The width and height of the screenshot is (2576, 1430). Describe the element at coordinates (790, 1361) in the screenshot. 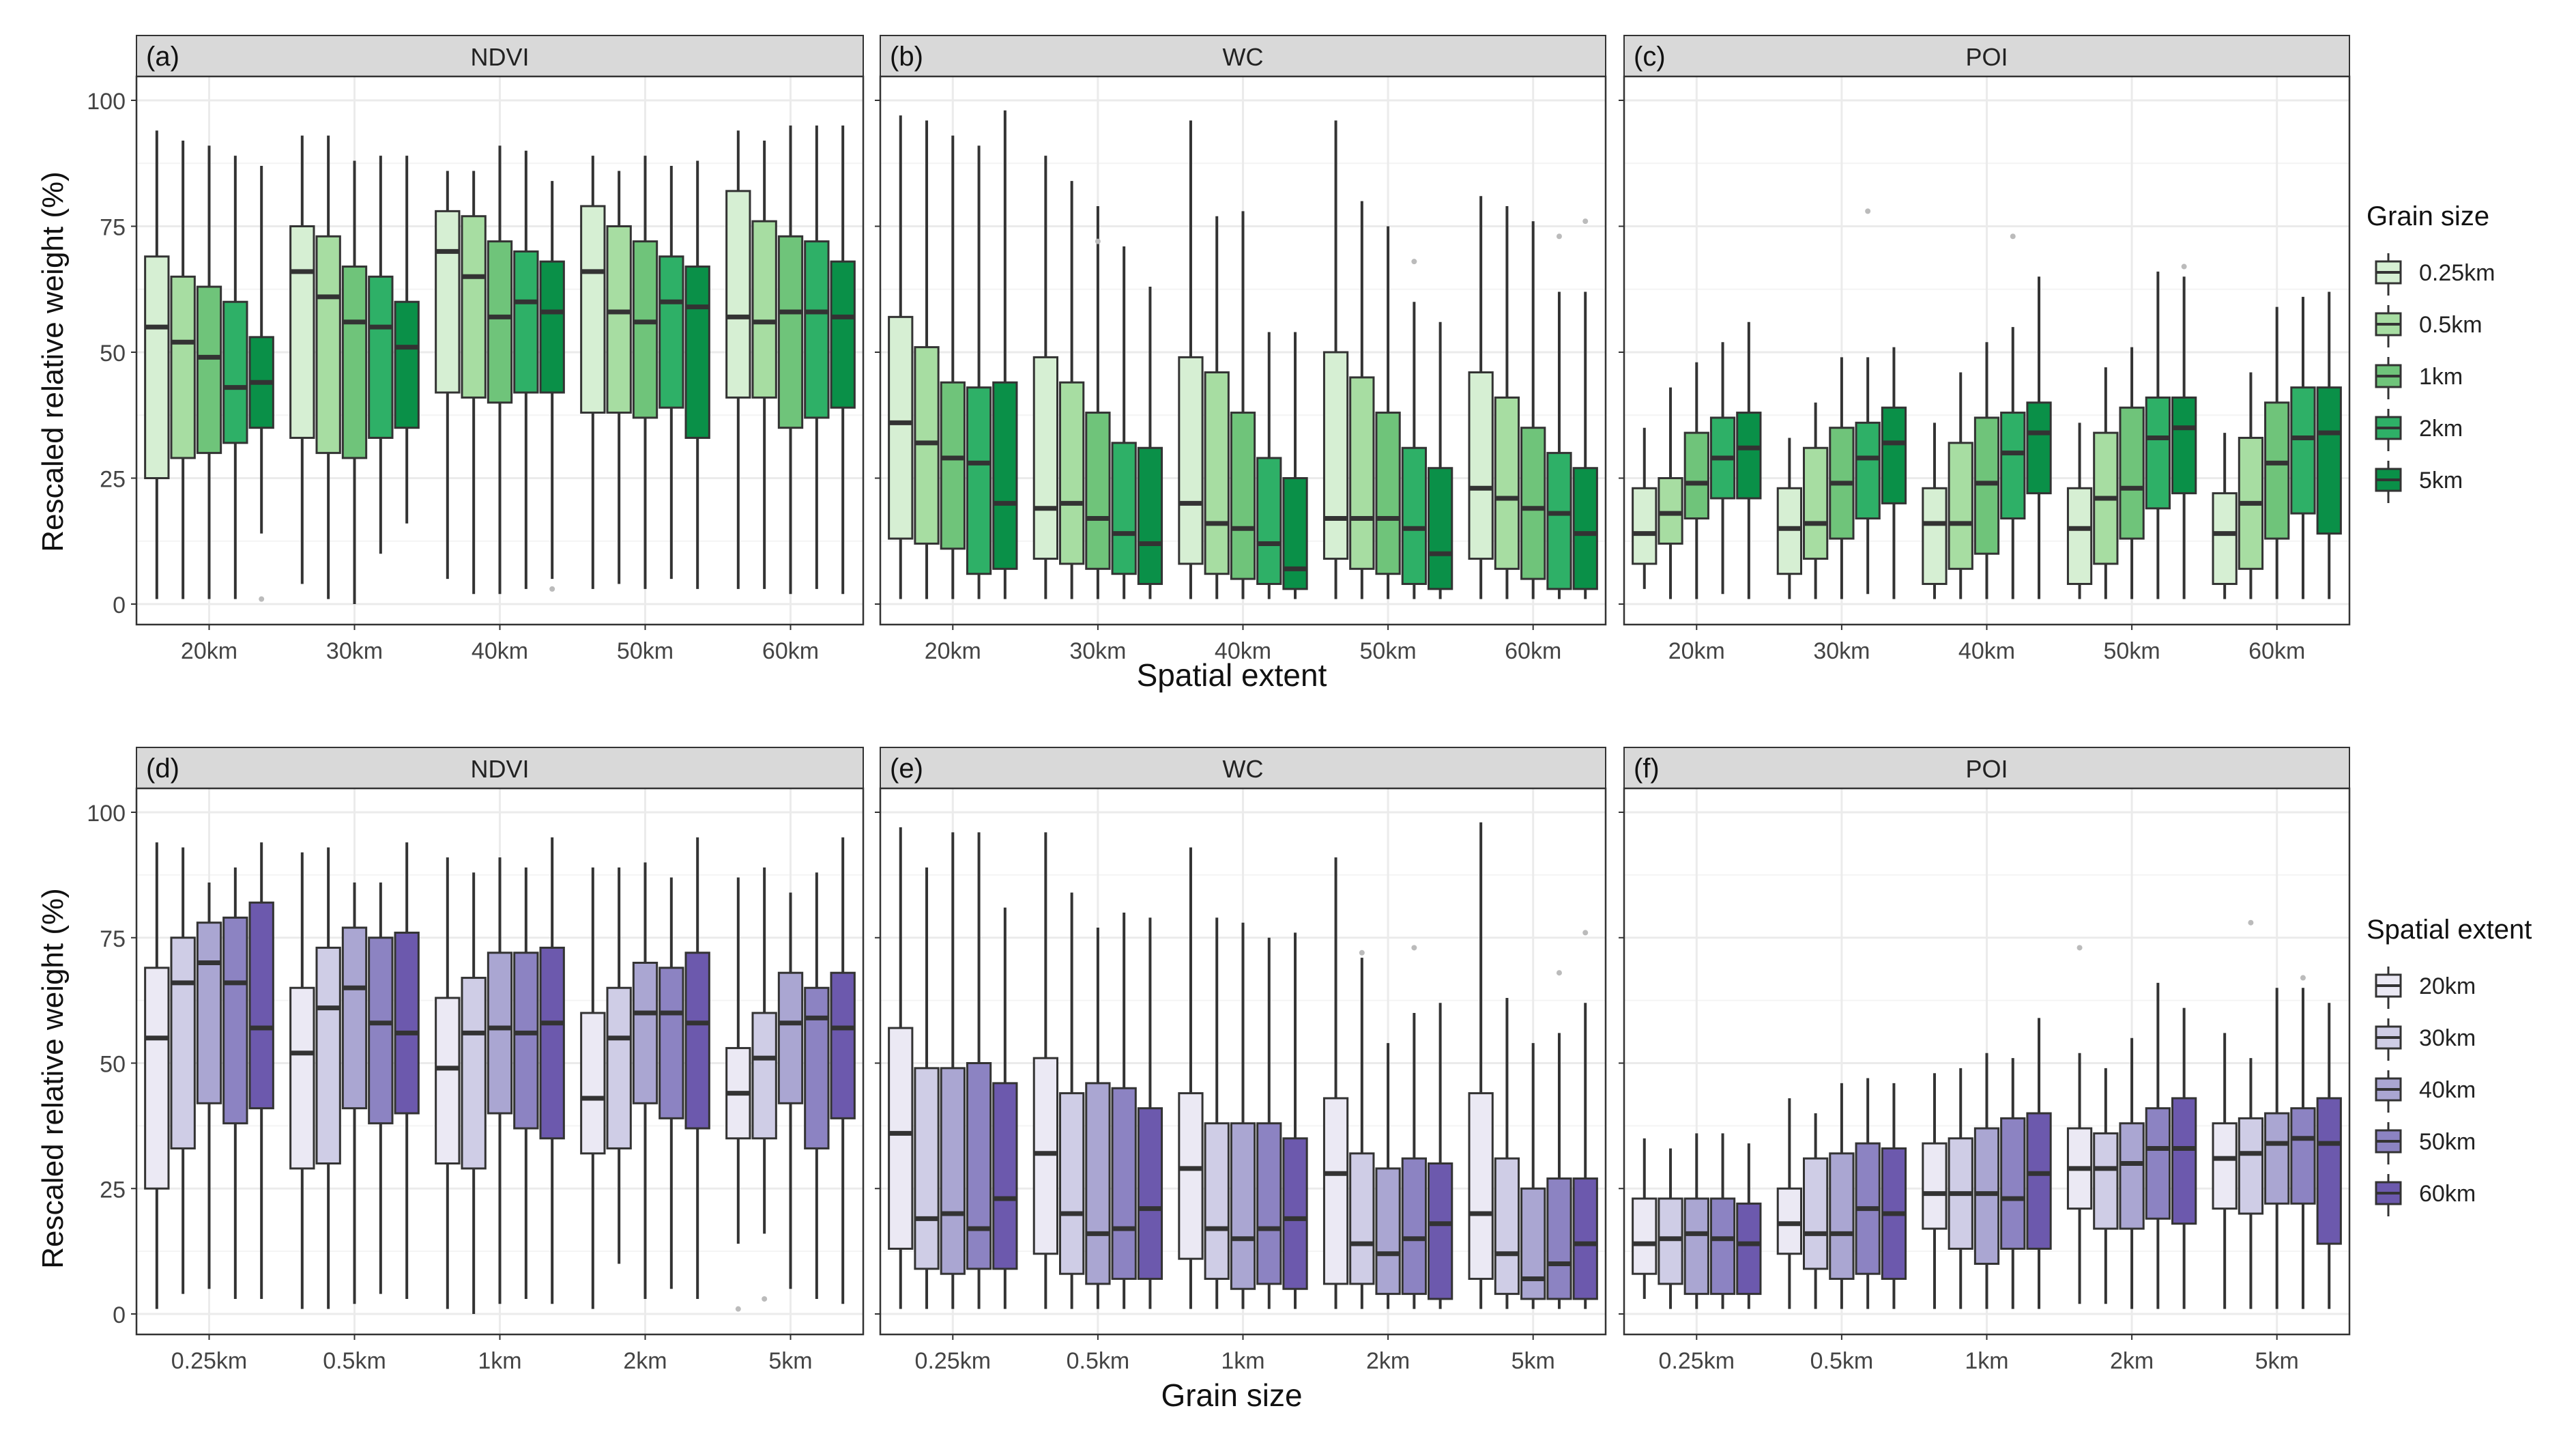

I see `x-tick-label: 5km` at that location.